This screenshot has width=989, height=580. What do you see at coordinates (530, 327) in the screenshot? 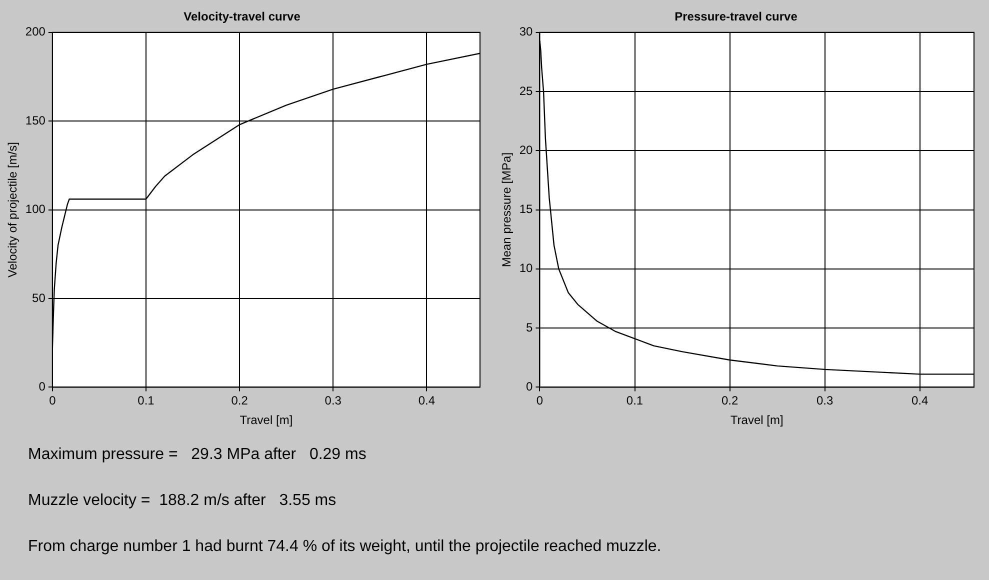
I see `y-tick-label: 5` at bounding box center [530, 327].